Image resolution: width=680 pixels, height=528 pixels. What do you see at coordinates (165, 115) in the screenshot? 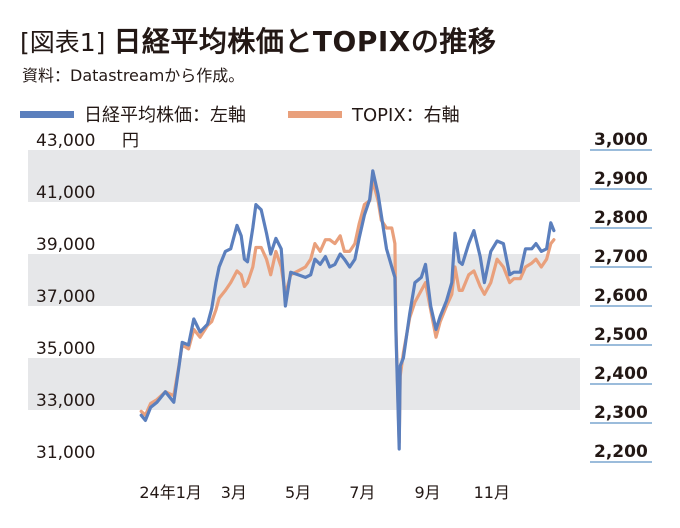
I see `legend-label-nikkei: 日経平均株価：左軸` at bounding box center [165, 115].